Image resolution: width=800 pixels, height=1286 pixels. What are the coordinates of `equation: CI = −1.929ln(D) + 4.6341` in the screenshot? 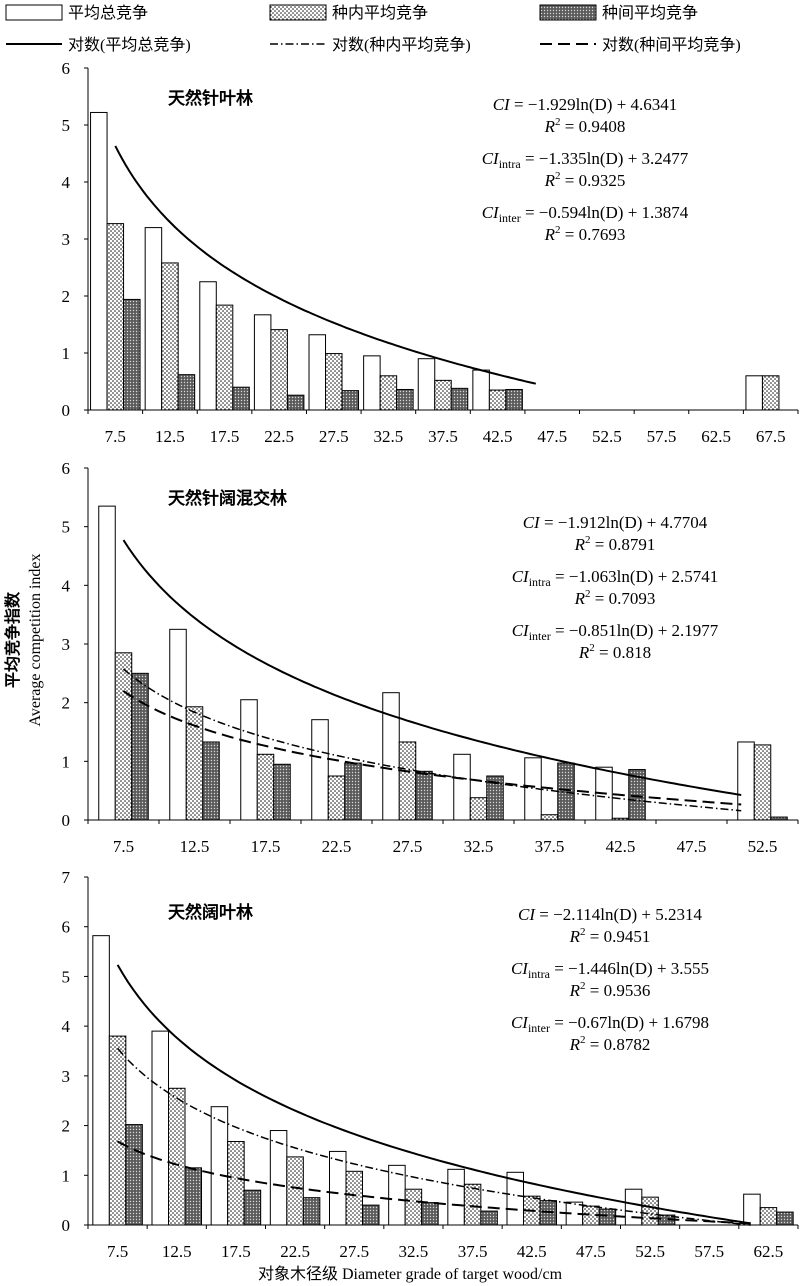 It's located at (585, 104).